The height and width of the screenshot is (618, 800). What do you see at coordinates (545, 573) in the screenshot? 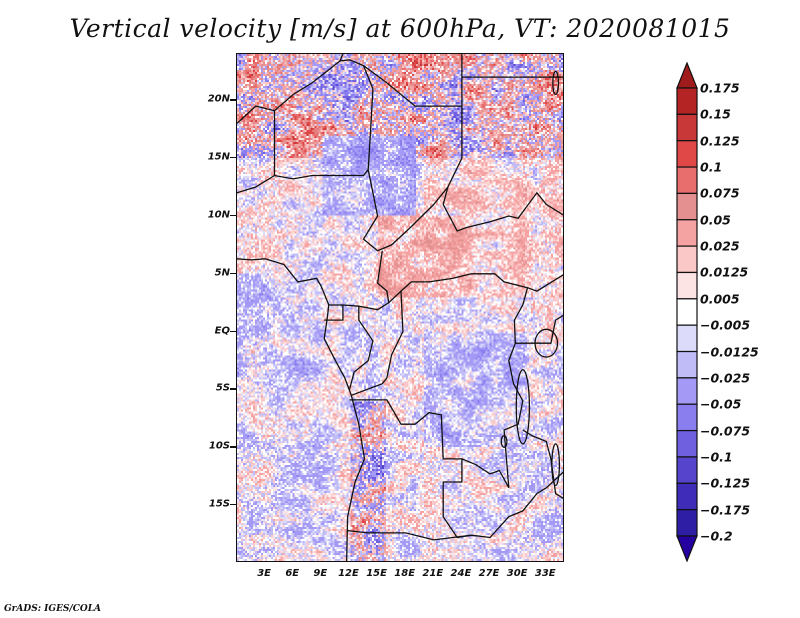
I see `x-tick-label: 33E` at bounding box center [545, 573].